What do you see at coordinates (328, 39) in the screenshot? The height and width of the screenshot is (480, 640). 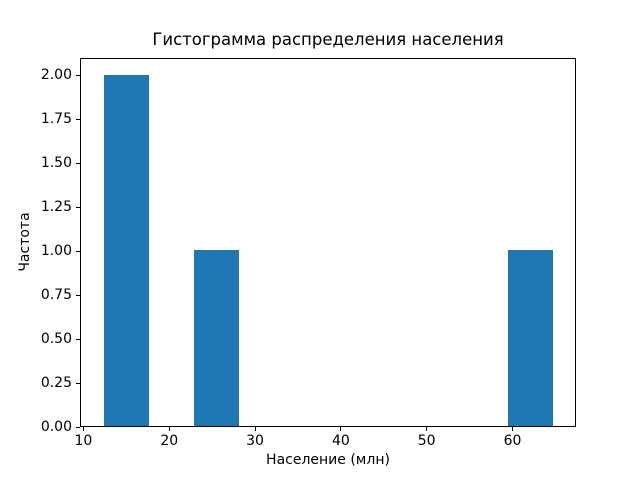 I see `chart-title: Гистограмма распределения населения` at bounding box center [328, 39].